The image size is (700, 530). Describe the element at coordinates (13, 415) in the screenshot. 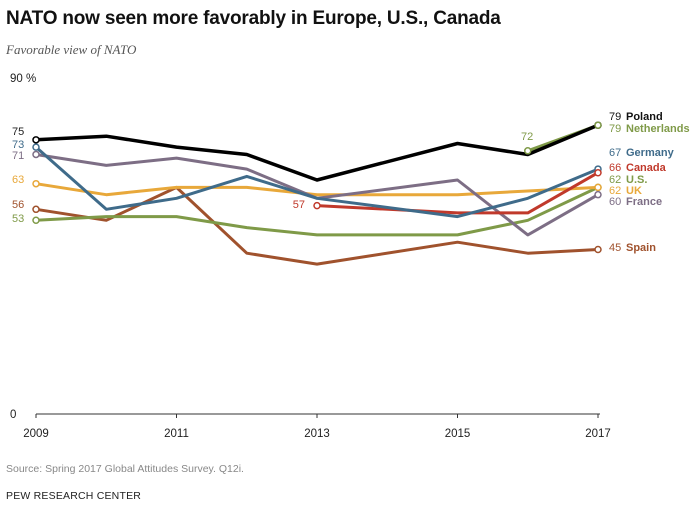

I see `y-tick-label: 0` at that location.